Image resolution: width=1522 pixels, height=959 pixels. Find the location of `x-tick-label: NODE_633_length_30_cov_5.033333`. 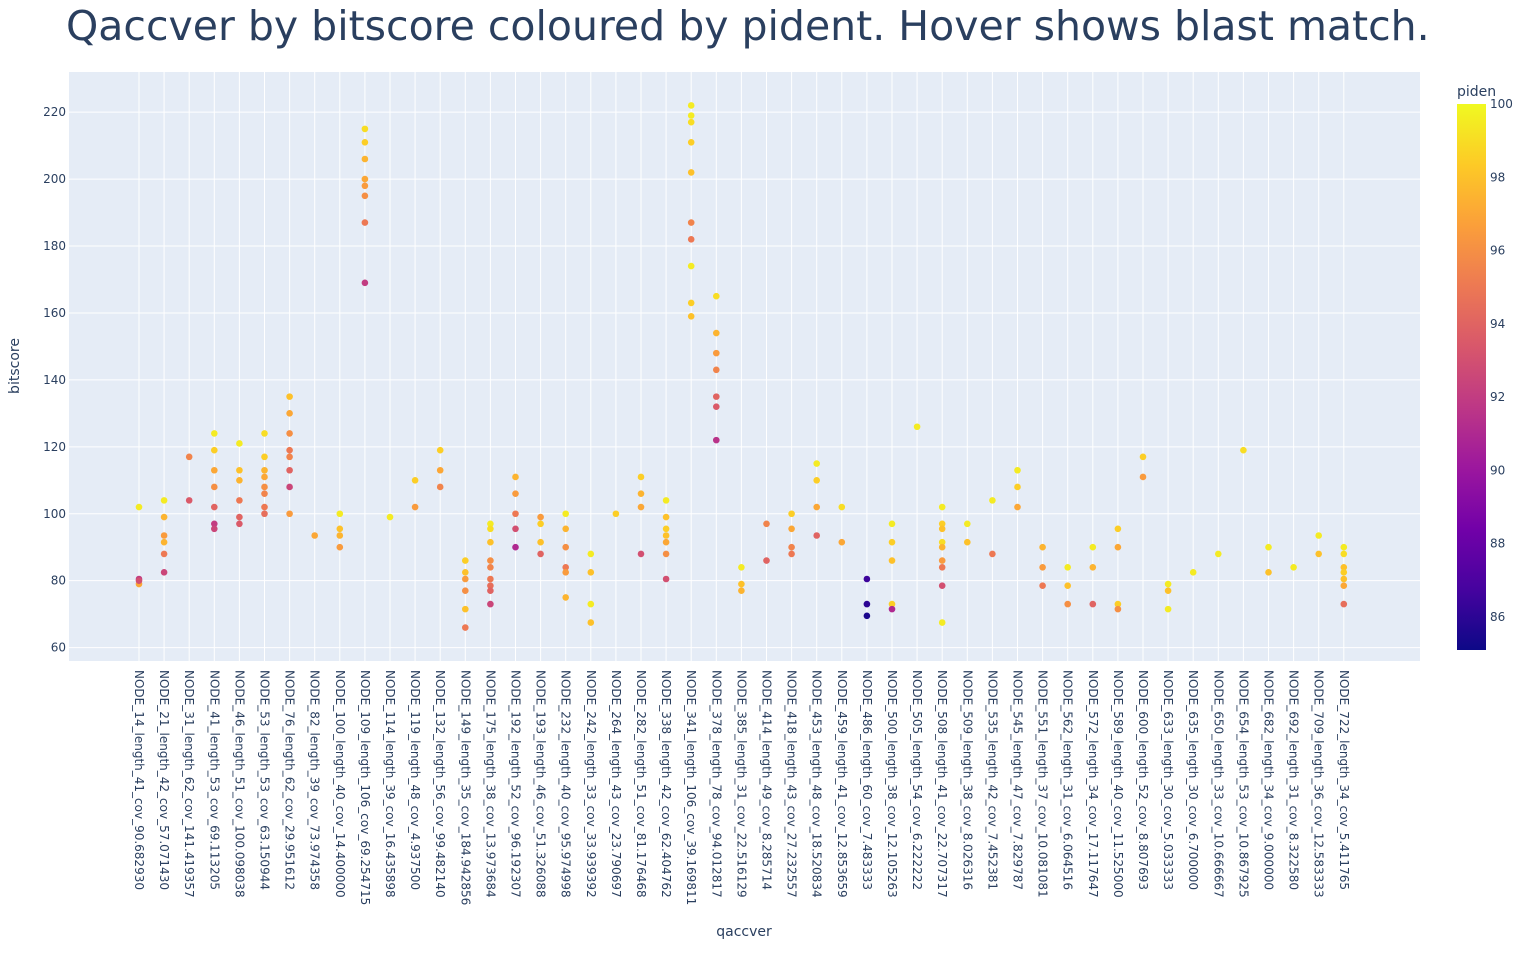

x-tick-label: NODE_633_length_30_cov_5.033333 is located at coordinates (1168, 780).